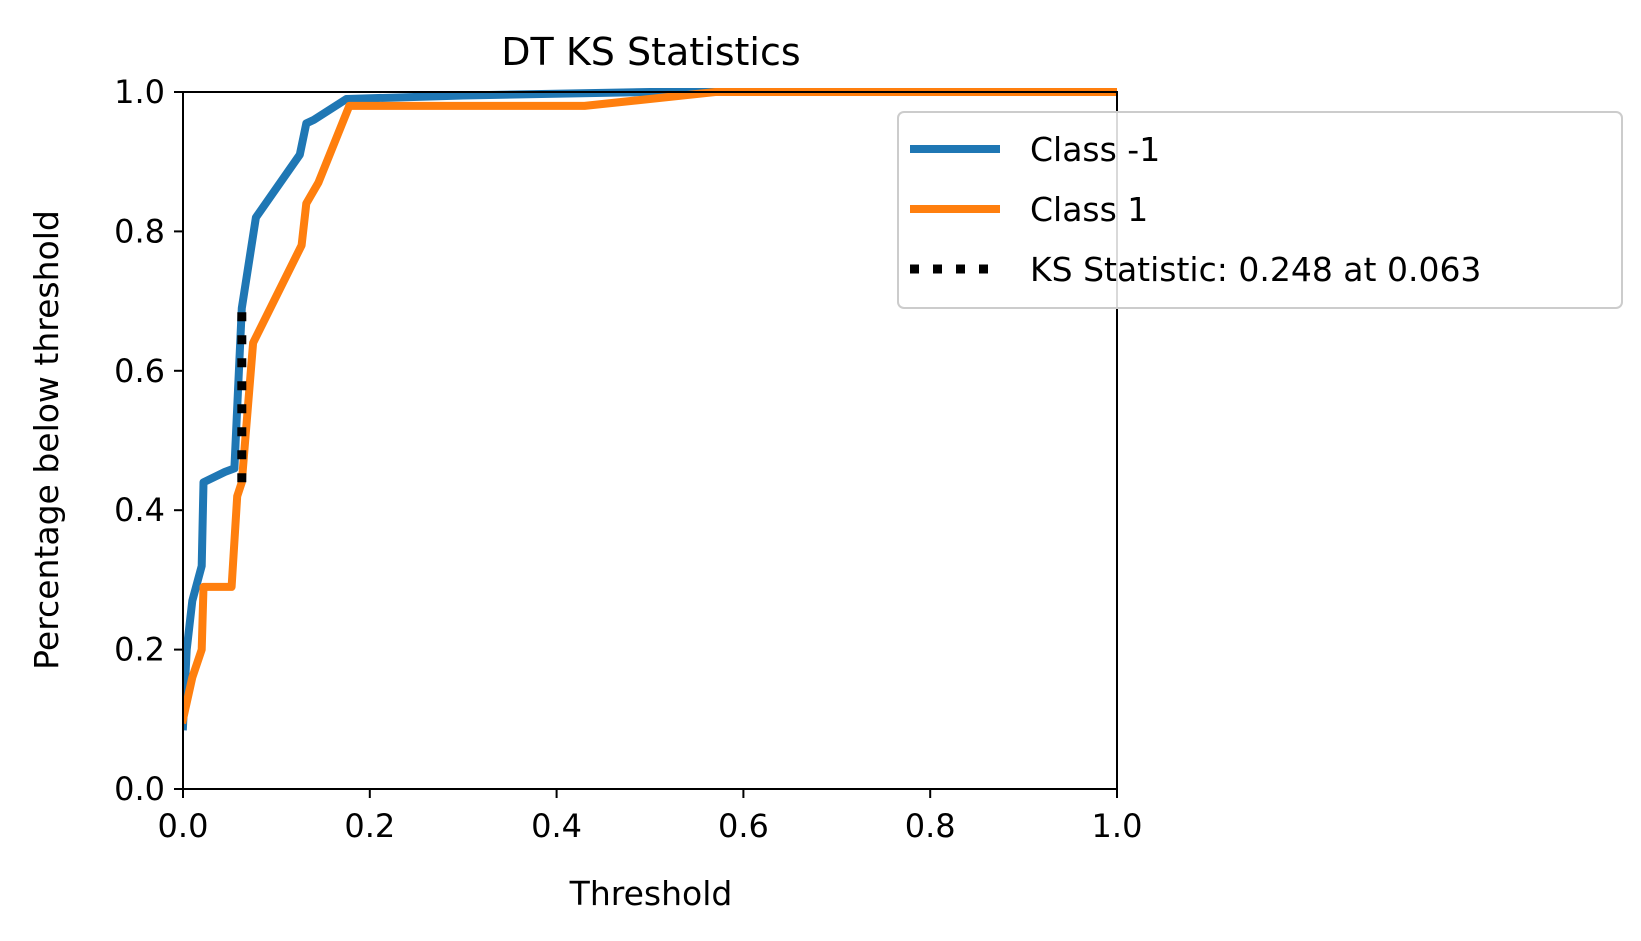 Image resolution: width=1641 pixels, height=941 pixels. Describe the element at coordinates (139, 650) in the screenshot. I see `y-tick-label: 0.2` at that location.